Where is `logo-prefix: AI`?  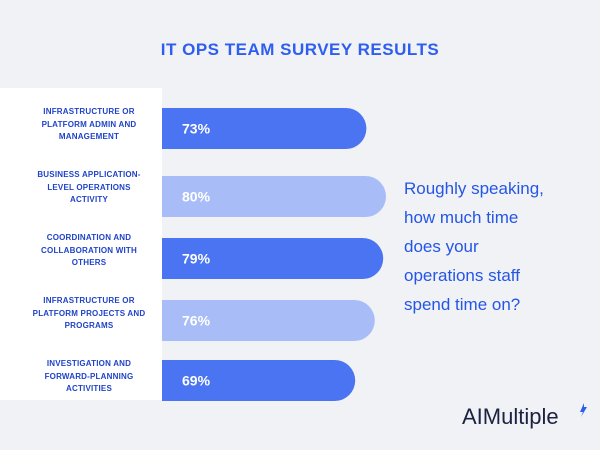
logo-prefix: AI is located at coordinates (472, 416).